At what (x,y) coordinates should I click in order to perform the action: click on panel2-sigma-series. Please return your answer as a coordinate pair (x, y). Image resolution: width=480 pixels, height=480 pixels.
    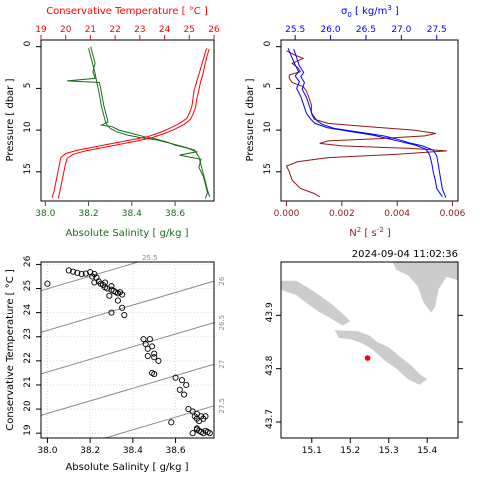
    Looking at the image, I should click on (367, 123).